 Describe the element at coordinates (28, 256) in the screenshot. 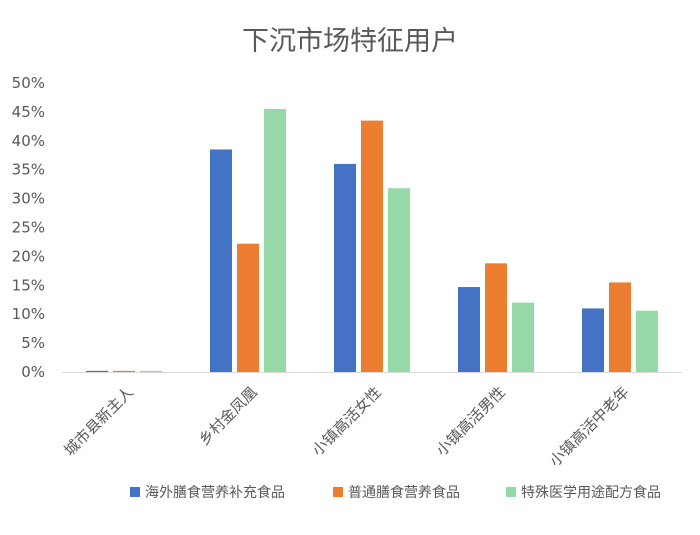

I see `y-tick-label: 20%` at that location.